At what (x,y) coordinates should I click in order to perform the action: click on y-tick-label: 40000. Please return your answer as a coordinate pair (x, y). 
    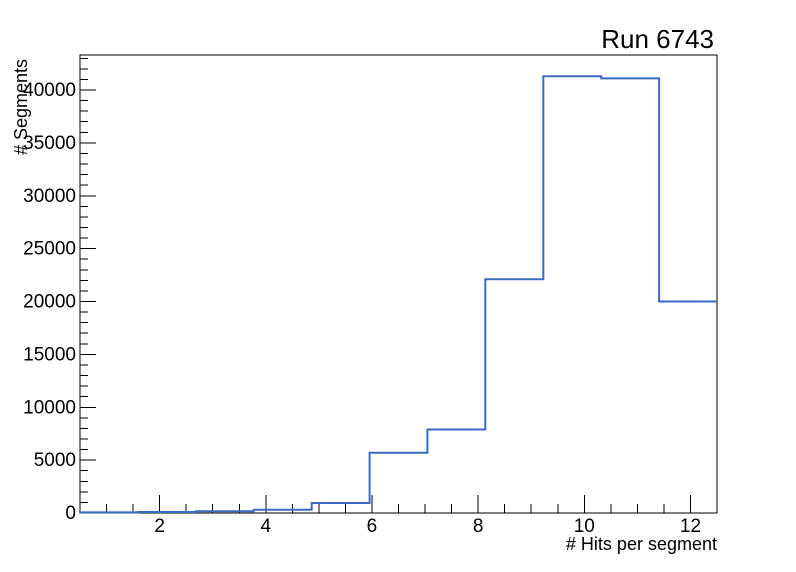
    Looking at the image, I should click on (49, 90).